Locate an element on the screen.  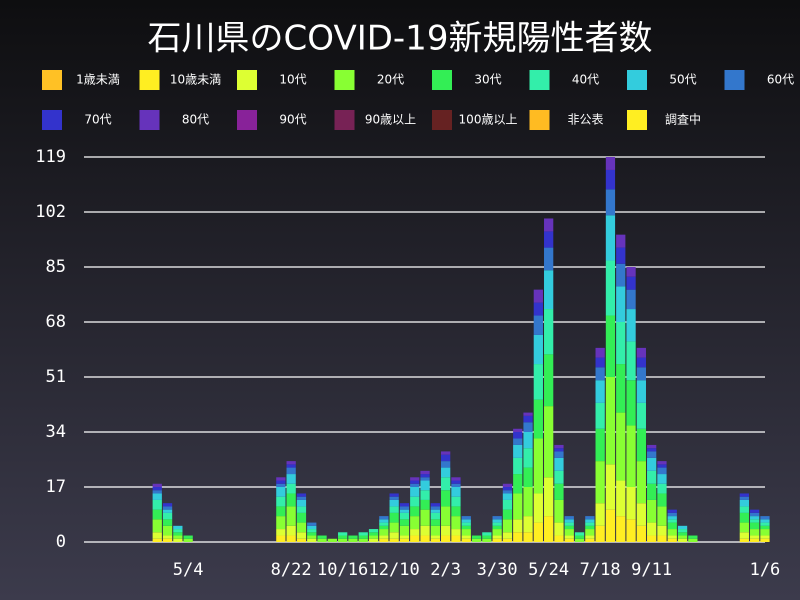
x-tick-label: 5/4 is located at coordinates (188, 570).